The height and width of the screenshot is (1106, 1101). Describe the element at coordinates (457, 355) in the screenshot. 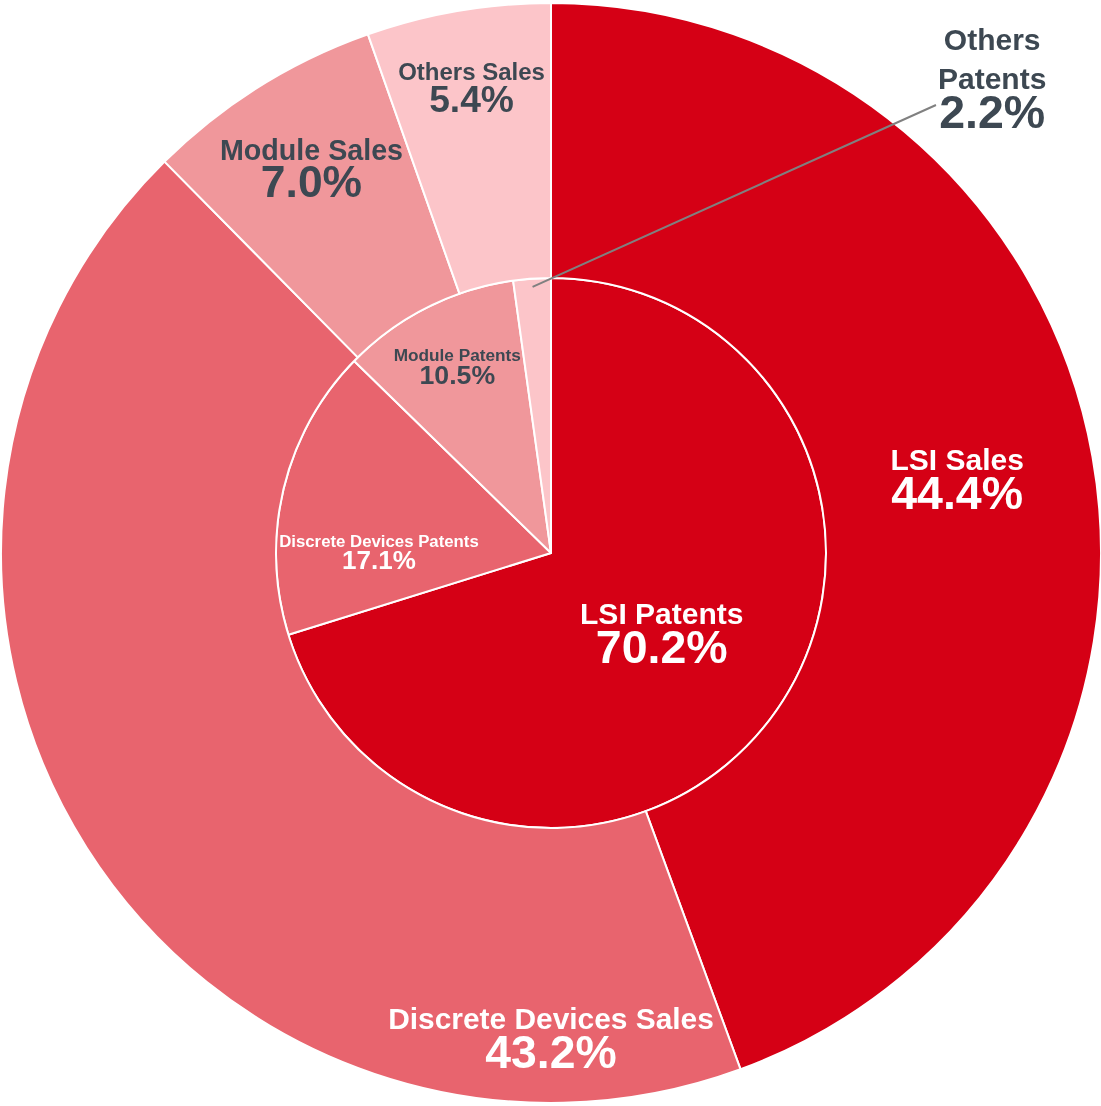

I see `slice-label: Module Patents` at that location.